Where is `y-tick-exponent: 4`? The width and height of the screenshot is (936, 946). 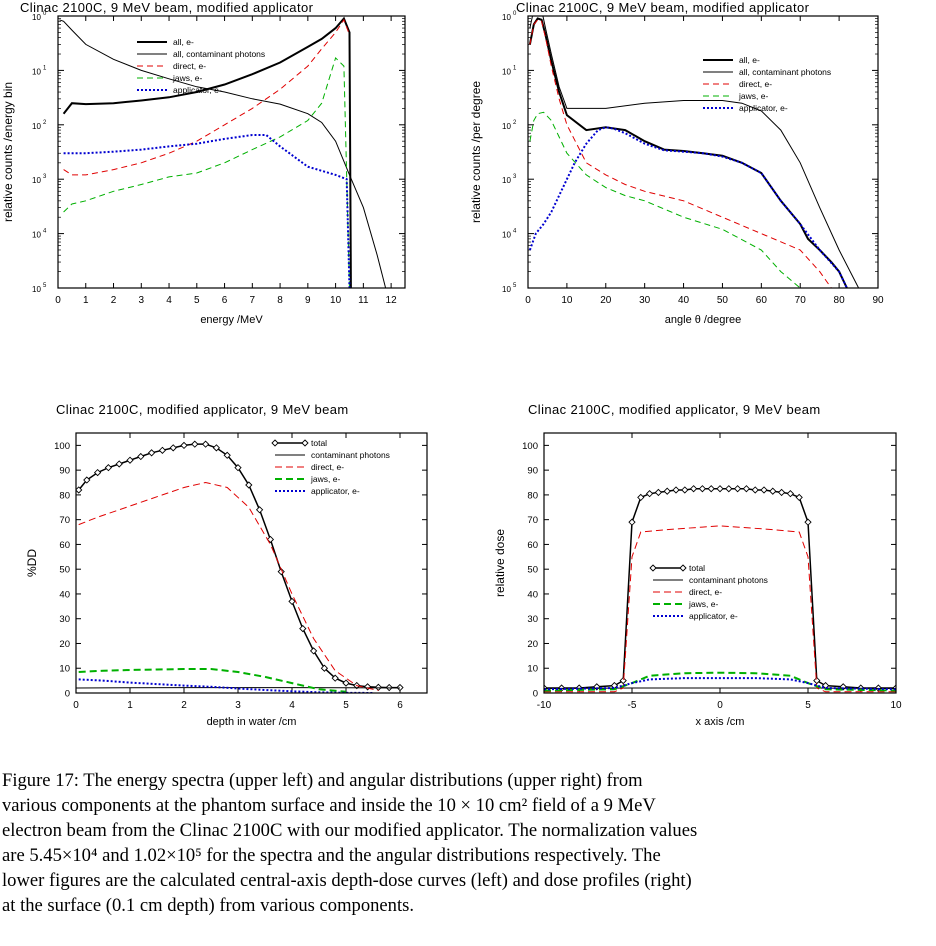
y-tick-exponent: 4 is located at coordinates (45, 232).